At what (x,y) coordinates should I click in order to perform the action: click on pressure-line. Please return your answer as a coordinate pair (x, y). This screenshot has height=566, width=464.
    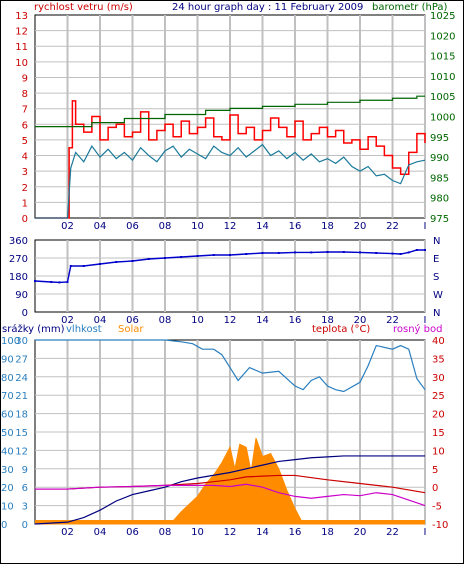
    Looking at the image, I should click on (230, 111).